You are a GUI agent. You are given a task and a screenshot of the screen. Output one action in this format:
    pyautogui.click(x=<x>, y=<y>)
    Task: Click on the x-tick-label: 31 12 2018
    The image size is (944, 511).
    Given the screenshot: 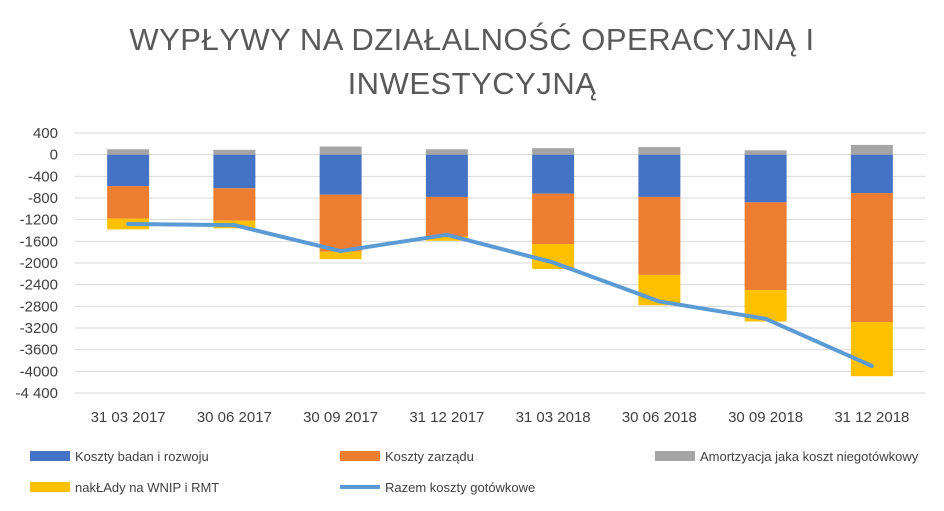 What is the action you would take?
    pyautogui.click(x=871, y=417)
    